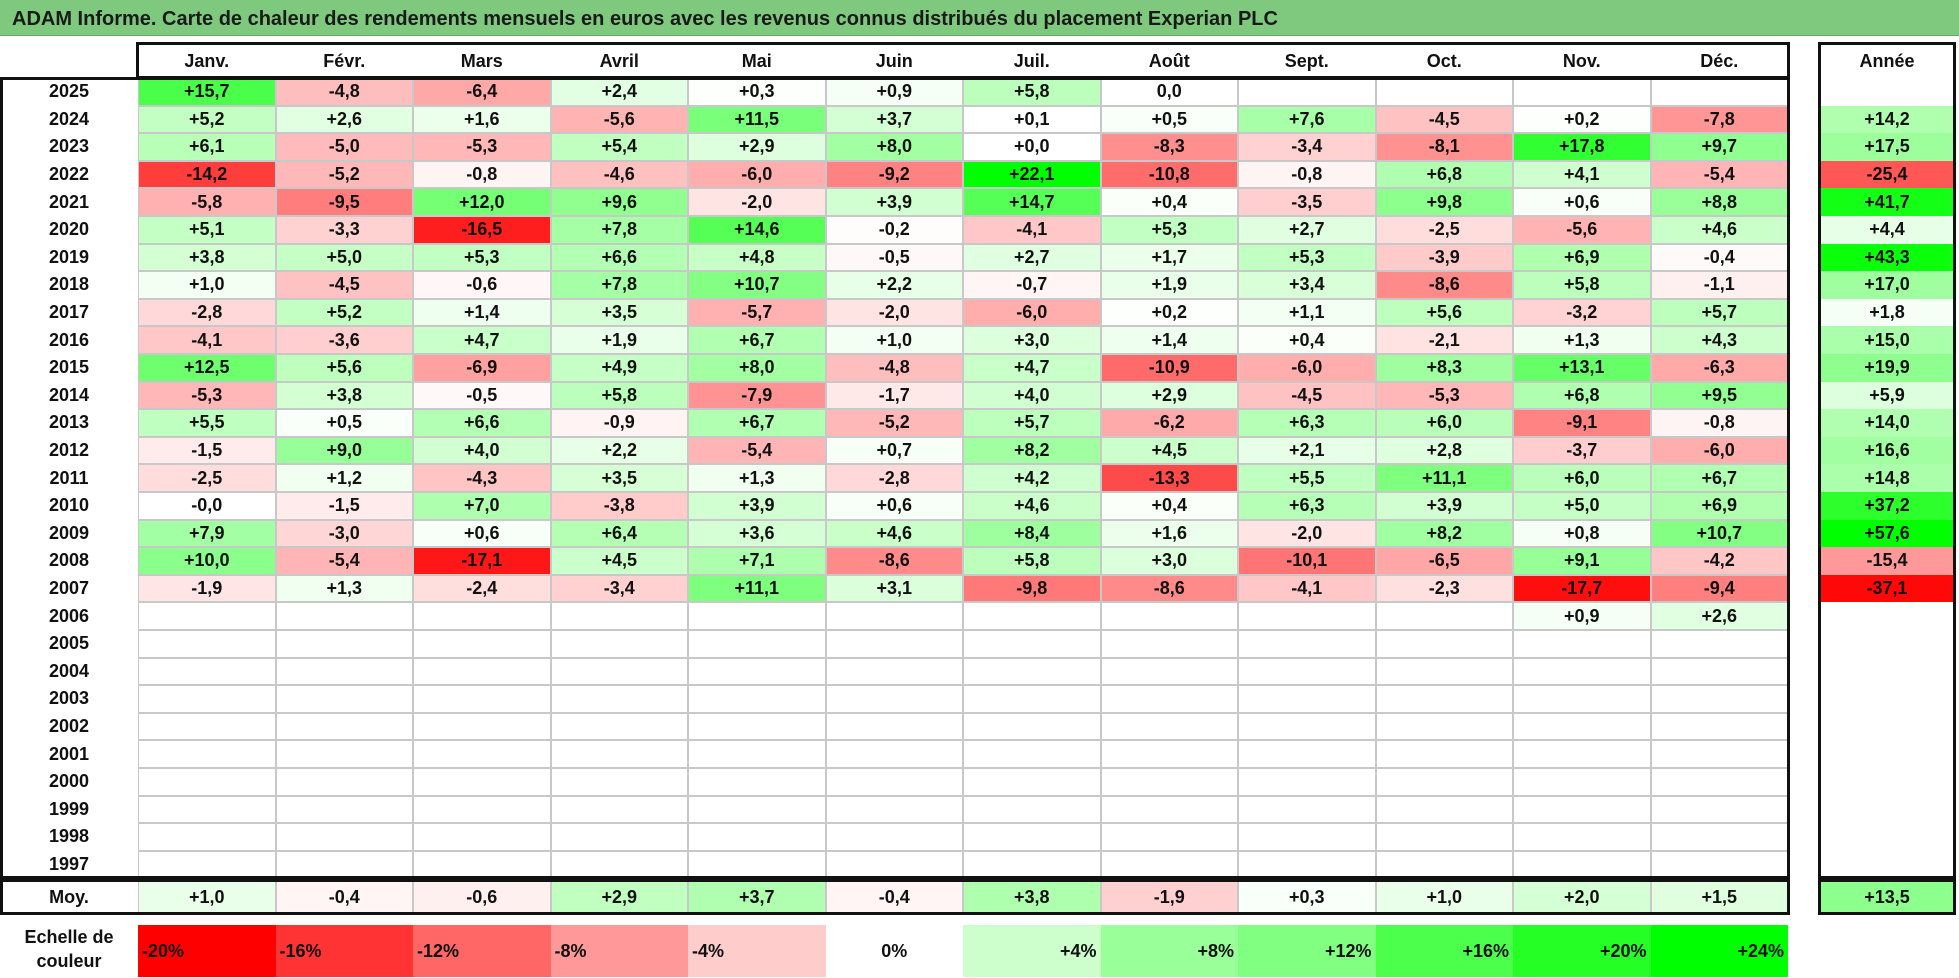 Image resolution: width=1959 pixels, height=978 pixels. What do you see at coordinates (207, 147) in the screenshot?
I see `heatmap-cell: +6,1` at bounding box center [207, 147].